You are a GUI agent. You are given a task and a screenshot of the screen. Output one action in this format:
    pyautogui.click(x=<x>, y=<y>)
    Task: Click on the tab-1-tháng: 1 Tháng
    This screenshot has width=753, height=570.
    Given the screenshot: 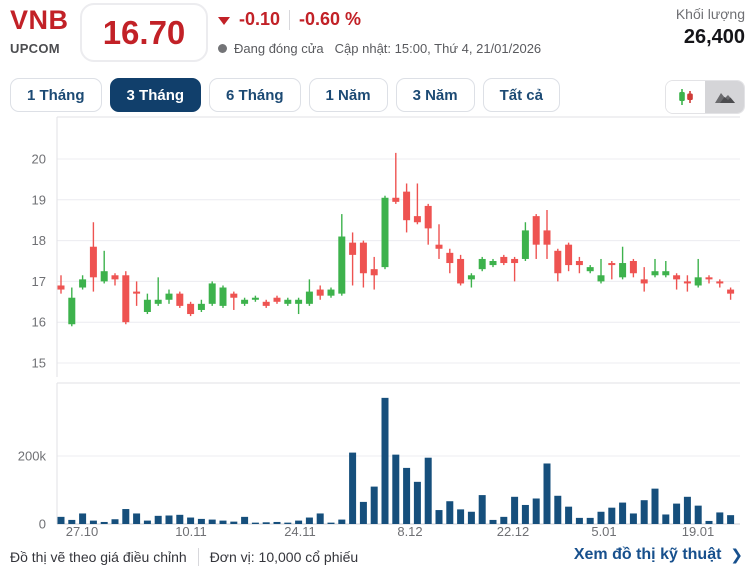 What is the action you would take?
    pyautogui.click(x=56, y=95)
    